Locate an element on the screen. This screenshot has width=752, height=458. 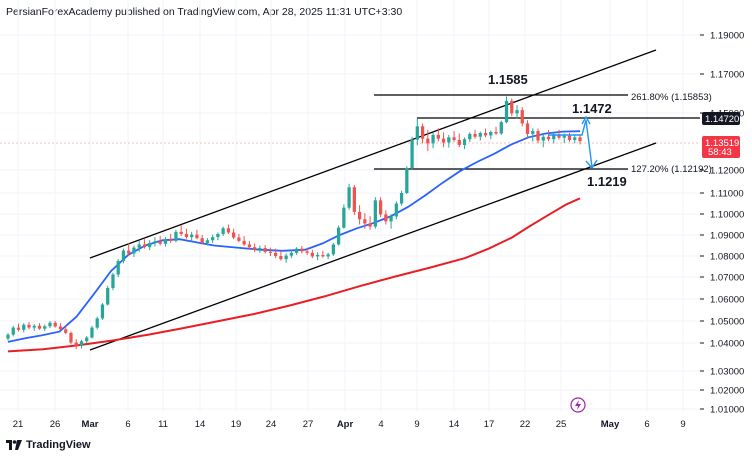
fib-261-label: 261.80% (1.15853) is located at coordinates (671, 97).